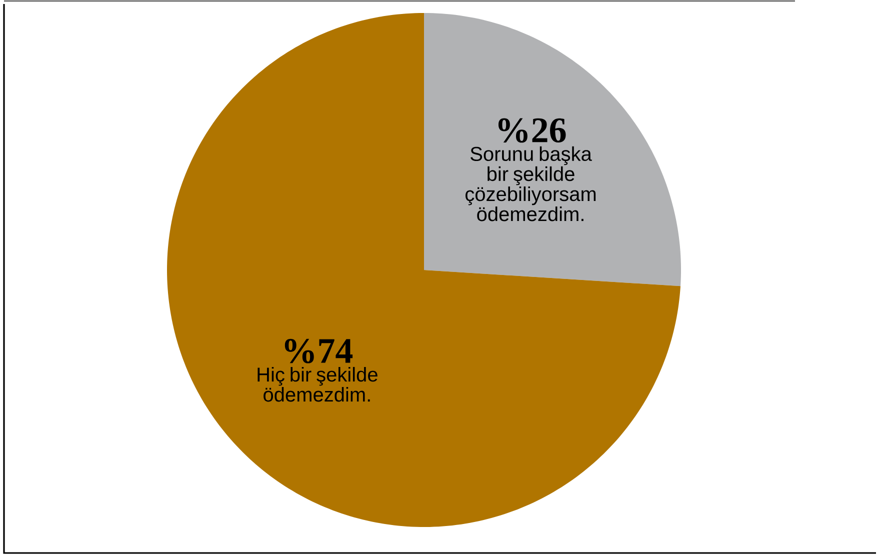 Image resolution: width=880 pixels, height=557 pixels. What do you see at coordinates (318, 384) in the screenshot?
I see `slice-label: Hiç bir şekilde ödemezdim.` at bounding box center [318, 384].